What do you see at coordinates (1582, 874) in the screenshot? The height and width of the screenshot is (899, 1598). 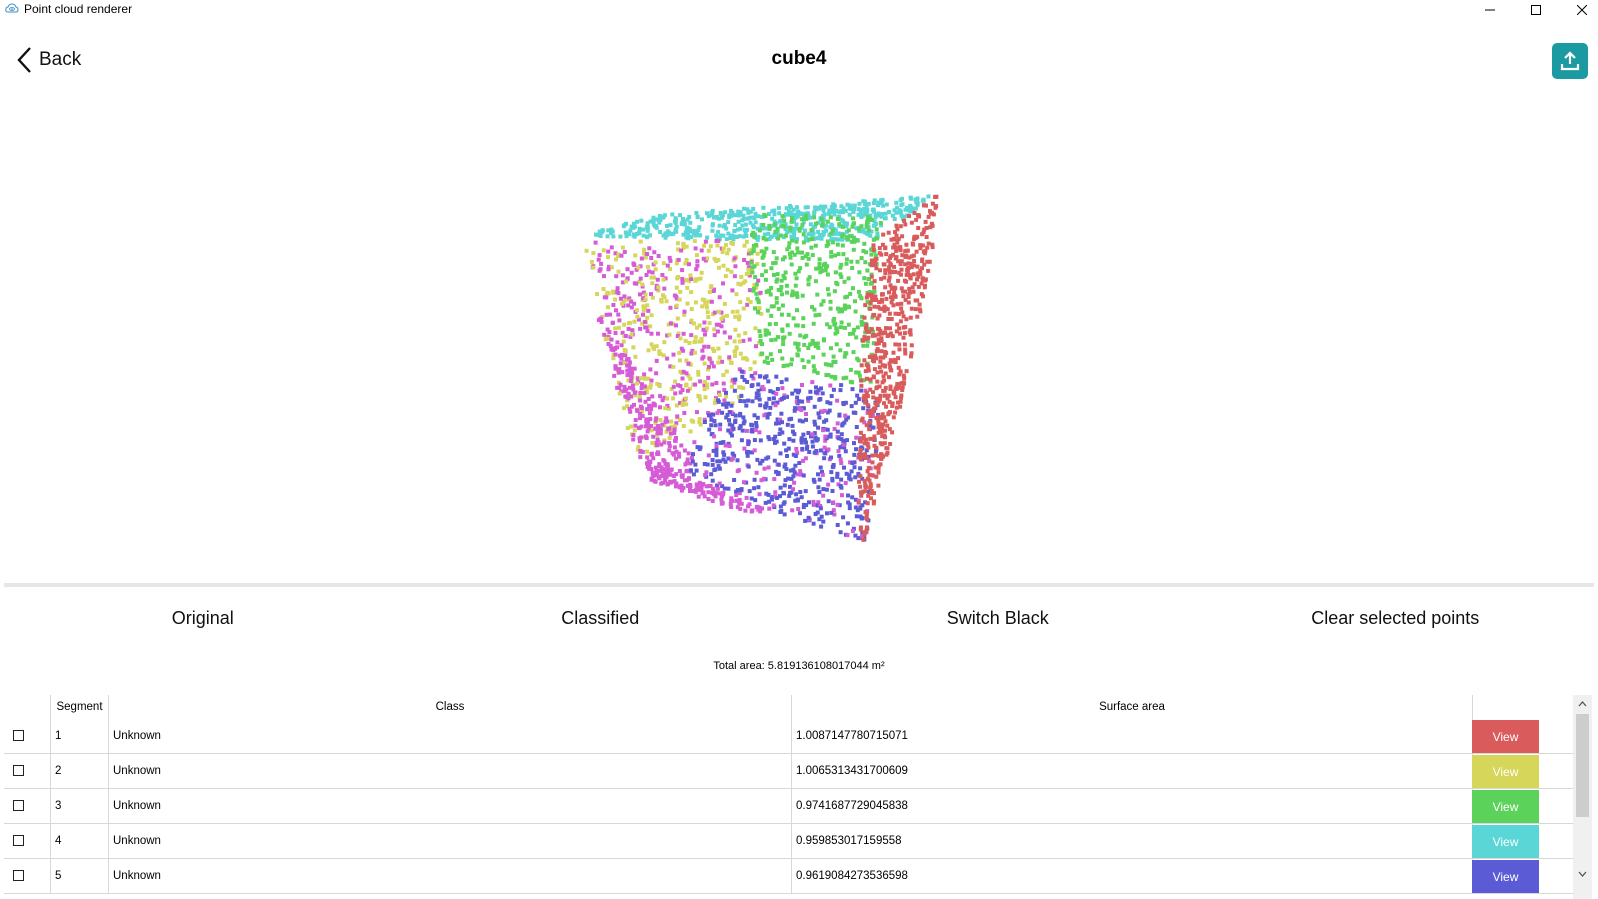 I see `scroll-down-arrow` at bounding box center [1582, 874].